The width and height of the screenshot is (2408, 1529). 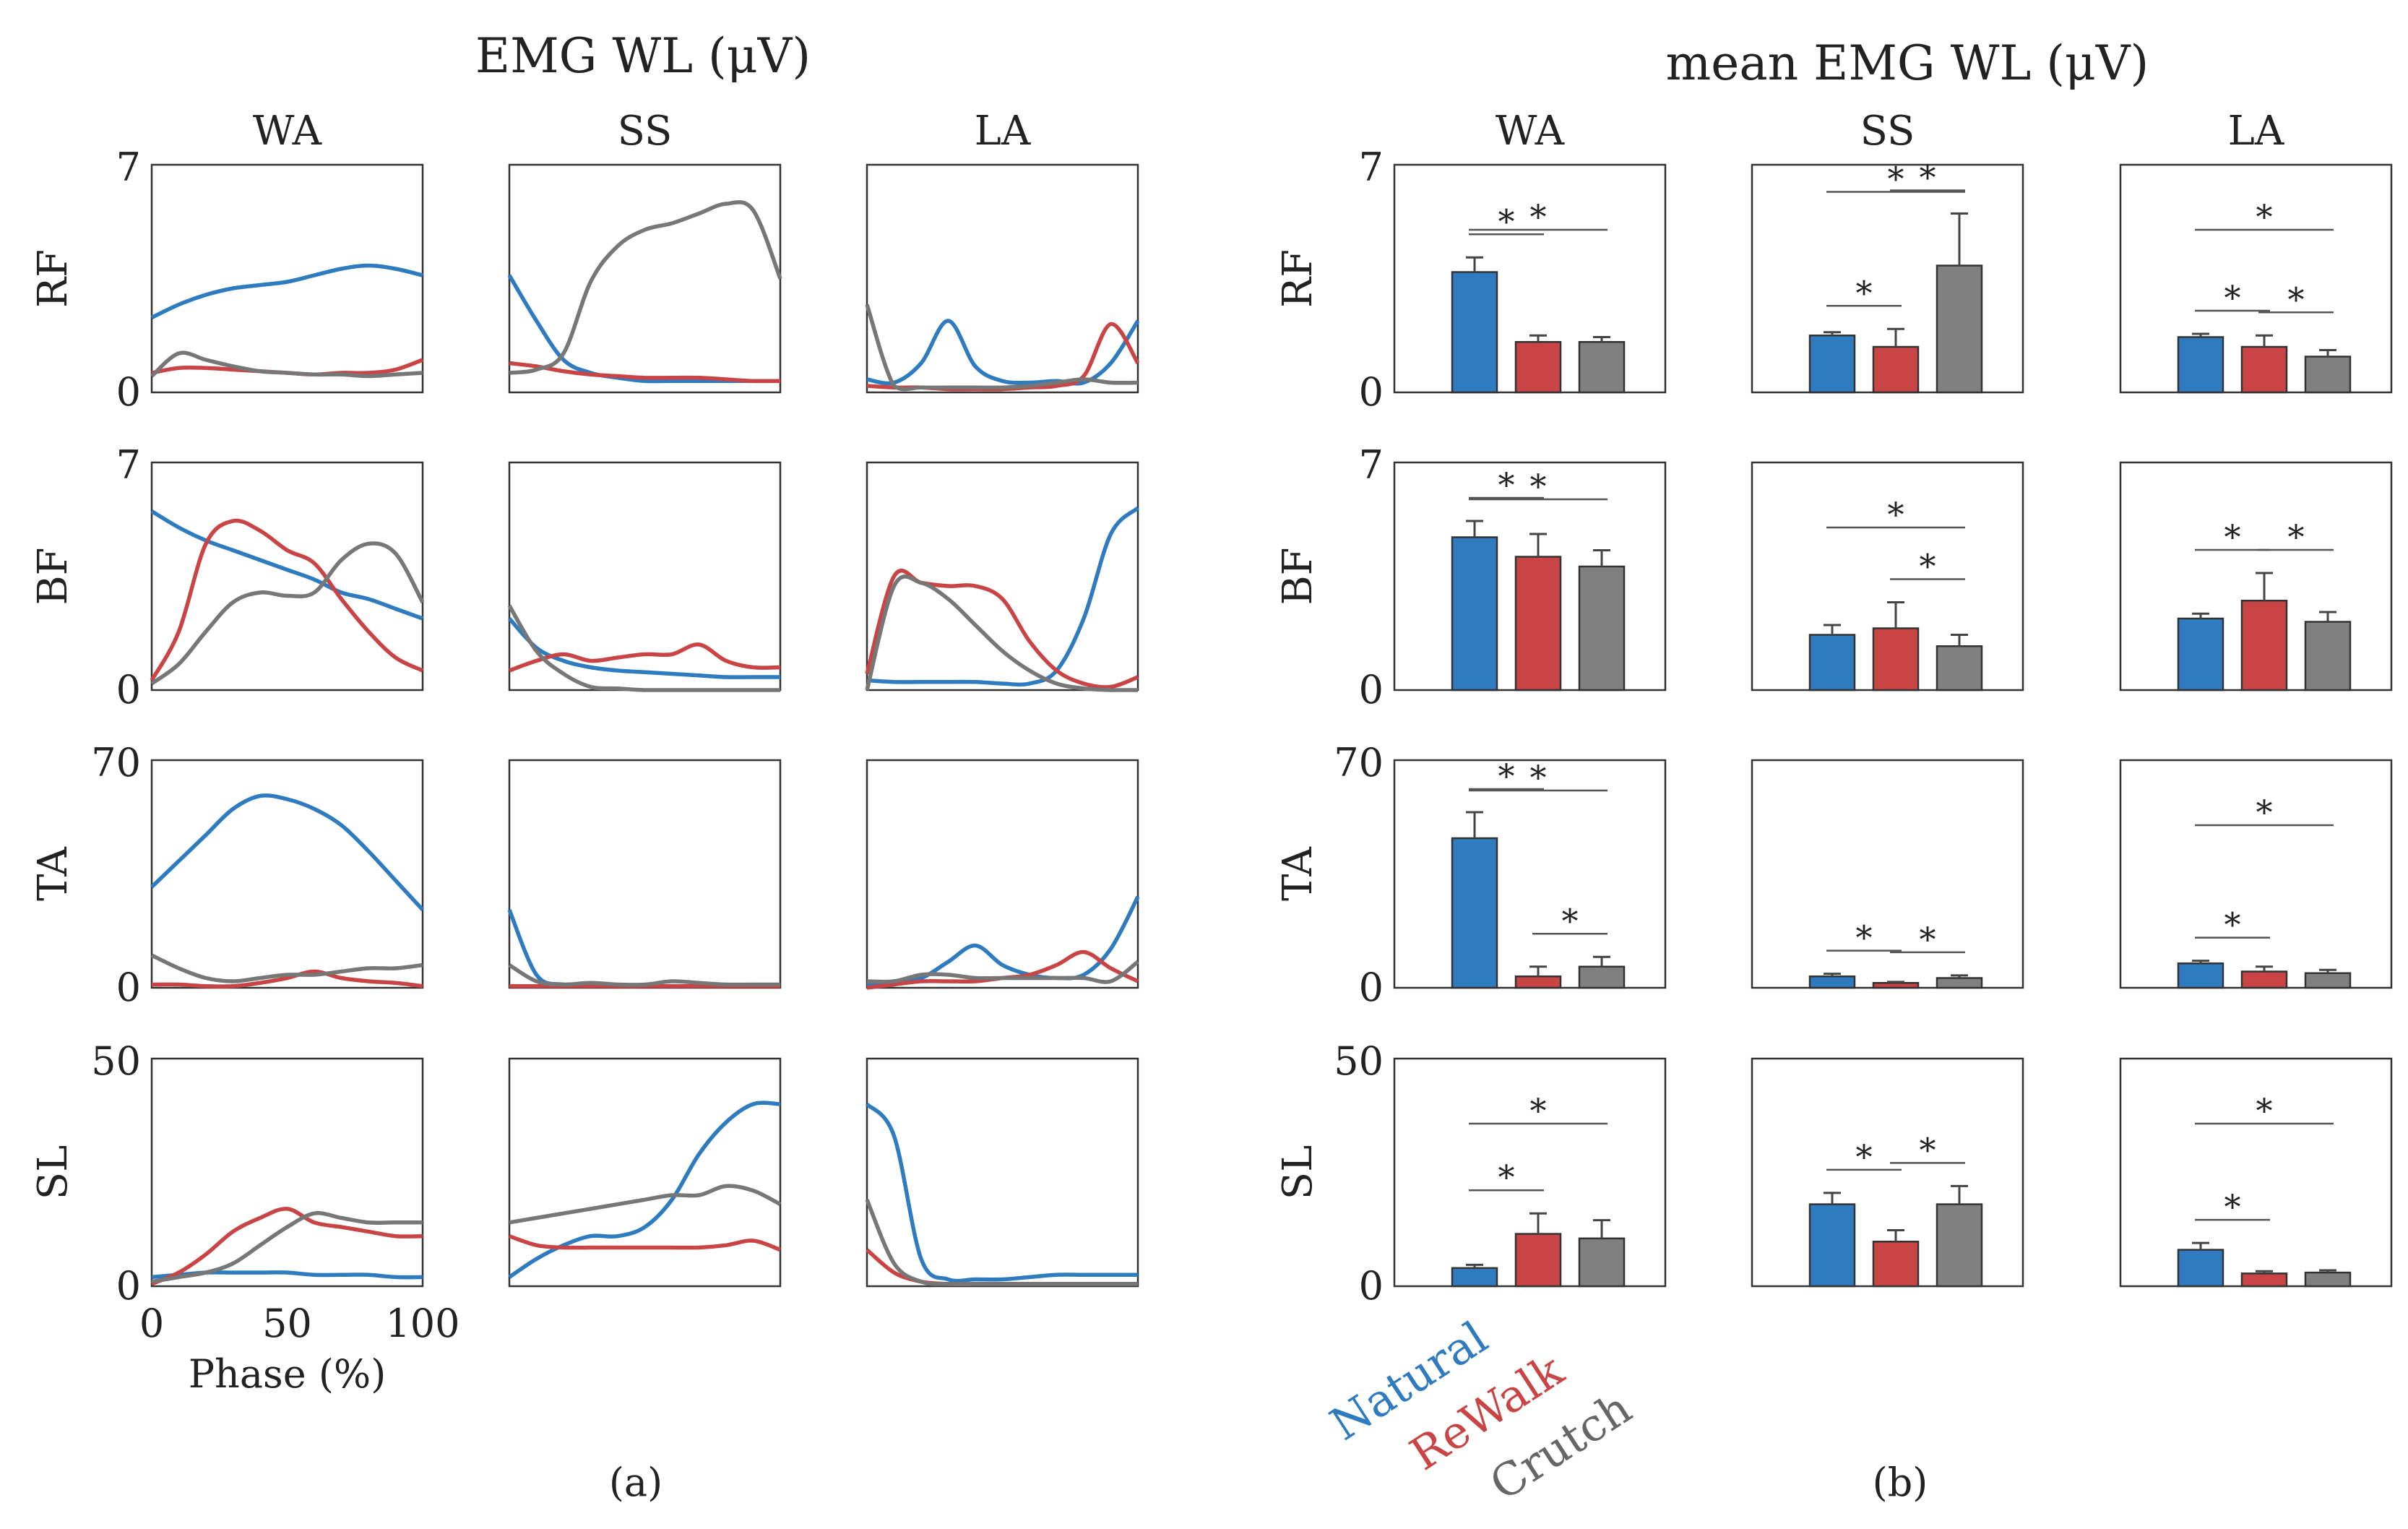 I want to click on line-panel-rf-wa, so click(x=287, y=278).